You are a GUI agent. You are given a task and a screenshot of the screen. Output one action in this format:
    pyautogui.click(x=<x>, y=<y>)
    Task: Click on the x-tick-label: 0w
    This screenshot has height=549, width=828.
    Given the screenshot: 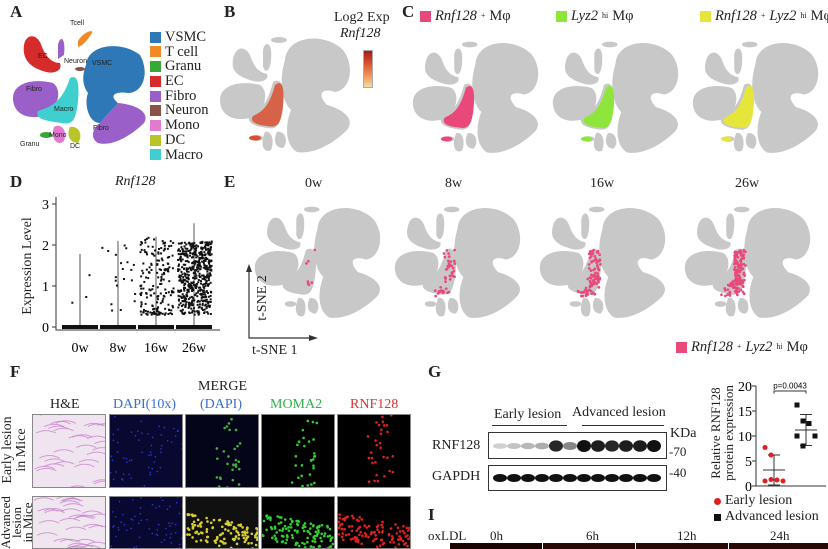 What is the action you would take?
    pyautogui.click(x=80, y=348)
    